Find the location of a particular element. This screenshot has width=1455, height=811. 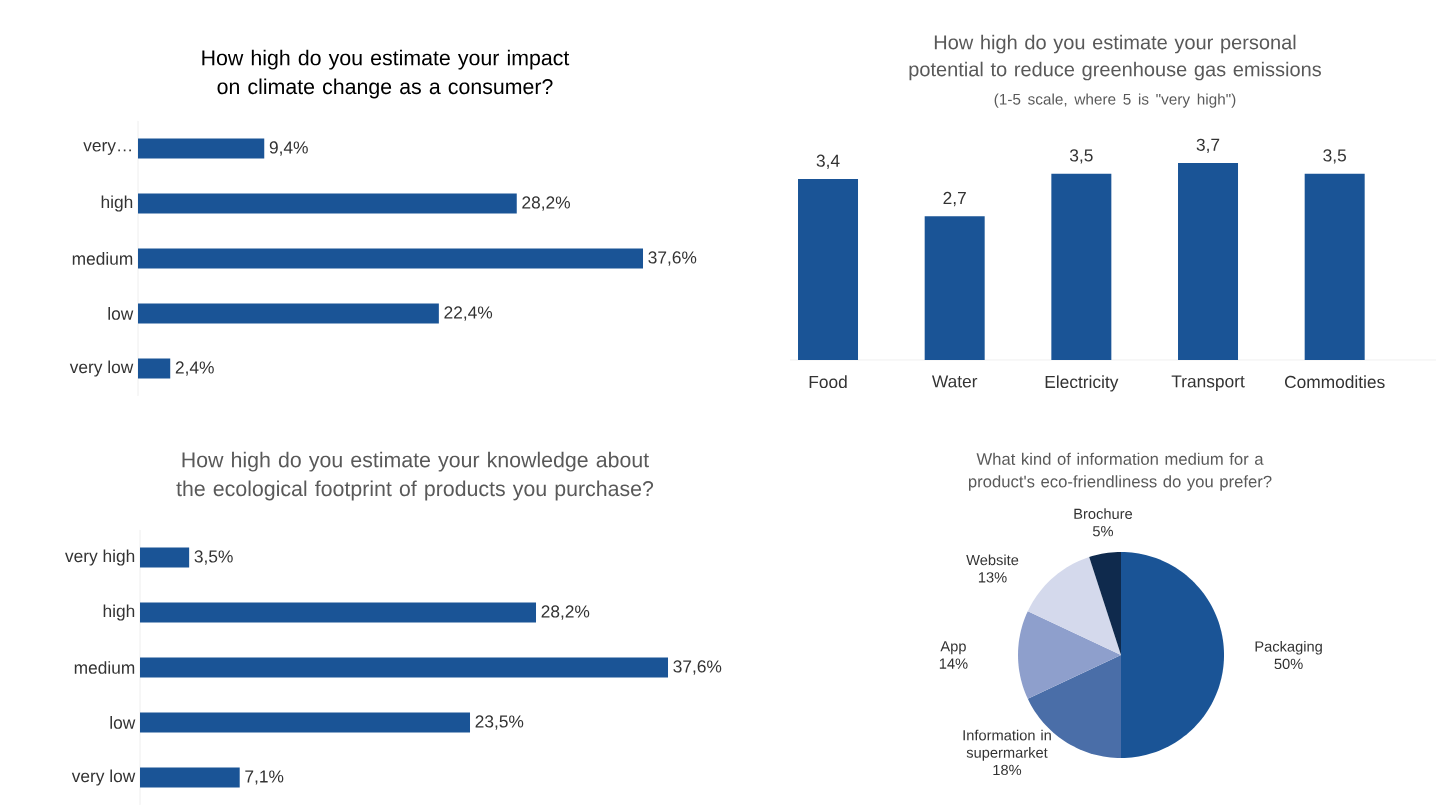

data-label: 50% is located at coordinates (1288, 664).